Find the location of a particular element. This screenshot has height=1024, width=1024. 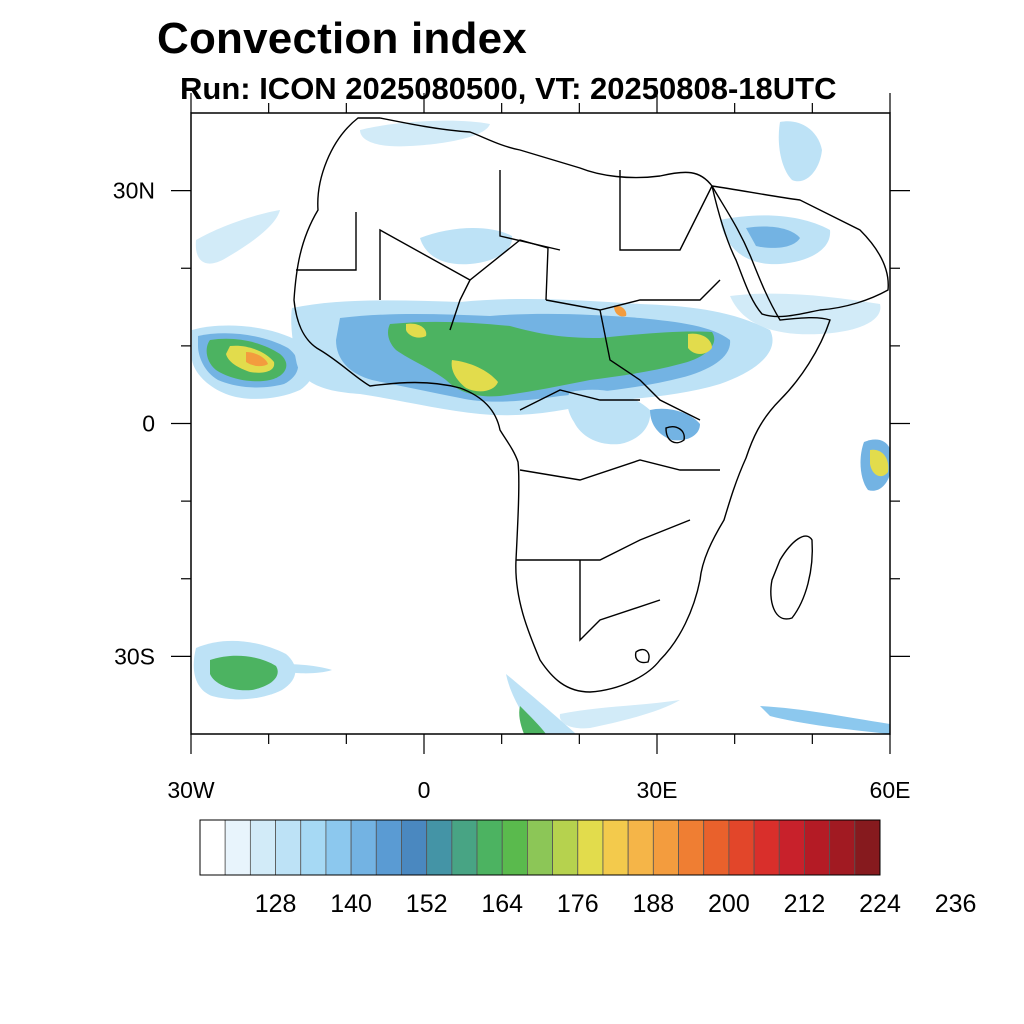

field-congo-light is located at coordinates (609, 417).